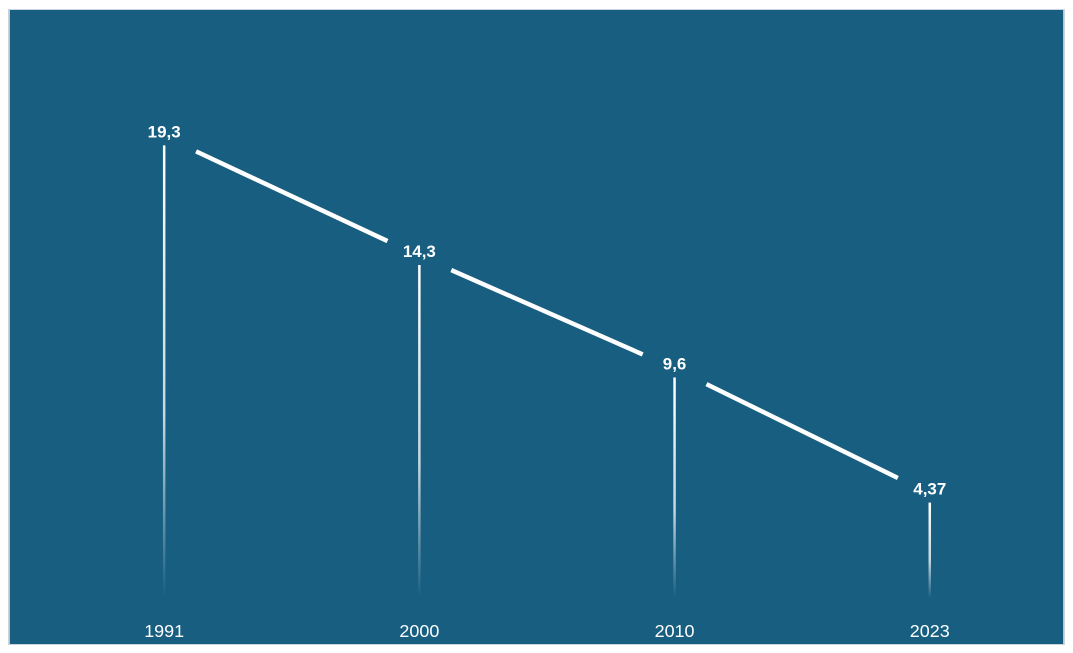 The width and height of the screenshot is (1073, 653). I want to click on drop-line-2000, so click(419, 431).